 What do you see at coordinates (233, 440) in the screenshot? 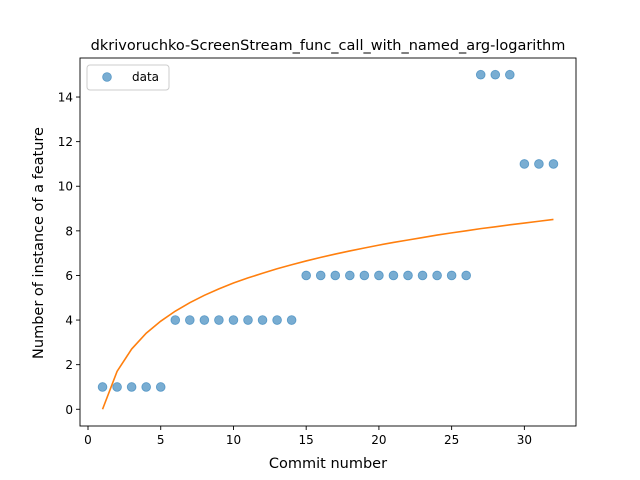
I see `x-tick-label: 10` at bounding box center [233, 440].